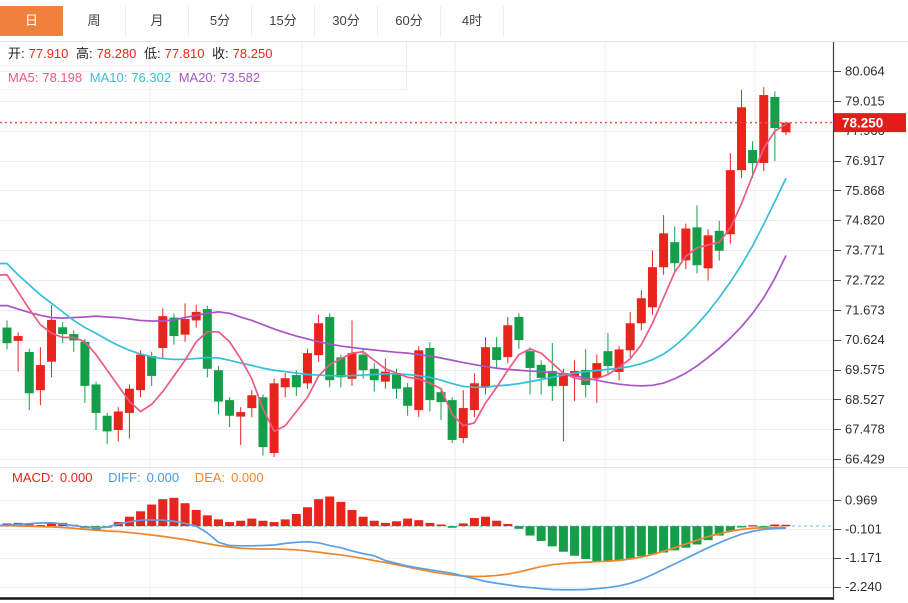  I want to click on svg-text: 66.429, so click(865, 459).